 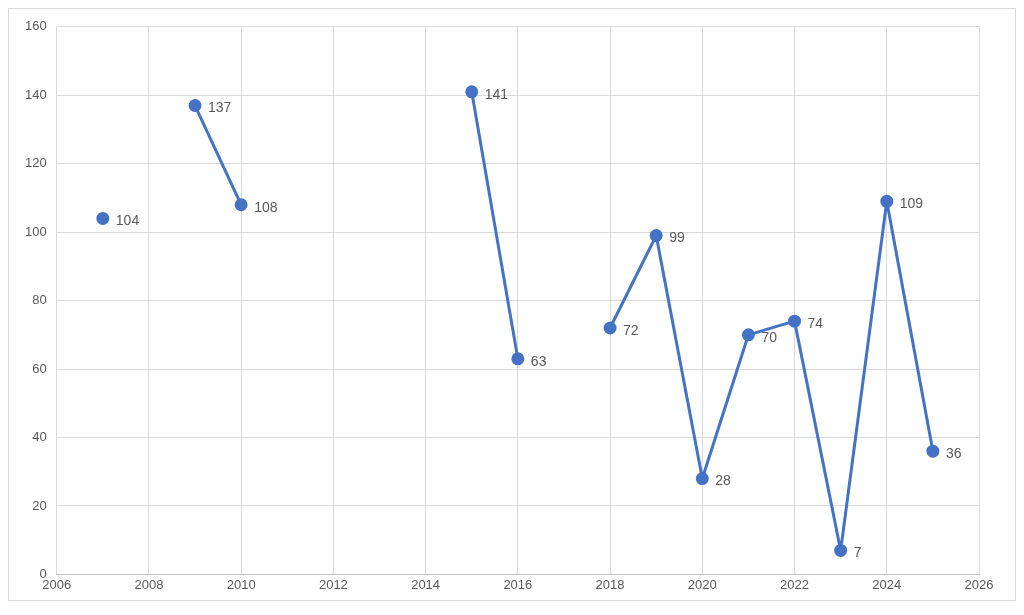 What do you see at coordinates (911, 203) in the screenshot?
I see `data-label: 109` at bounding box center [911, 203].